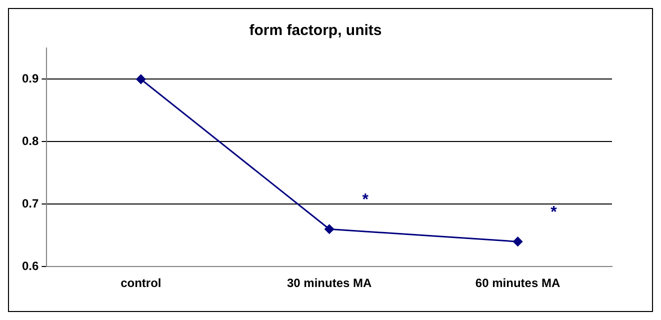  I want to click on chart-title: form factorp, units, so click(315, 31).